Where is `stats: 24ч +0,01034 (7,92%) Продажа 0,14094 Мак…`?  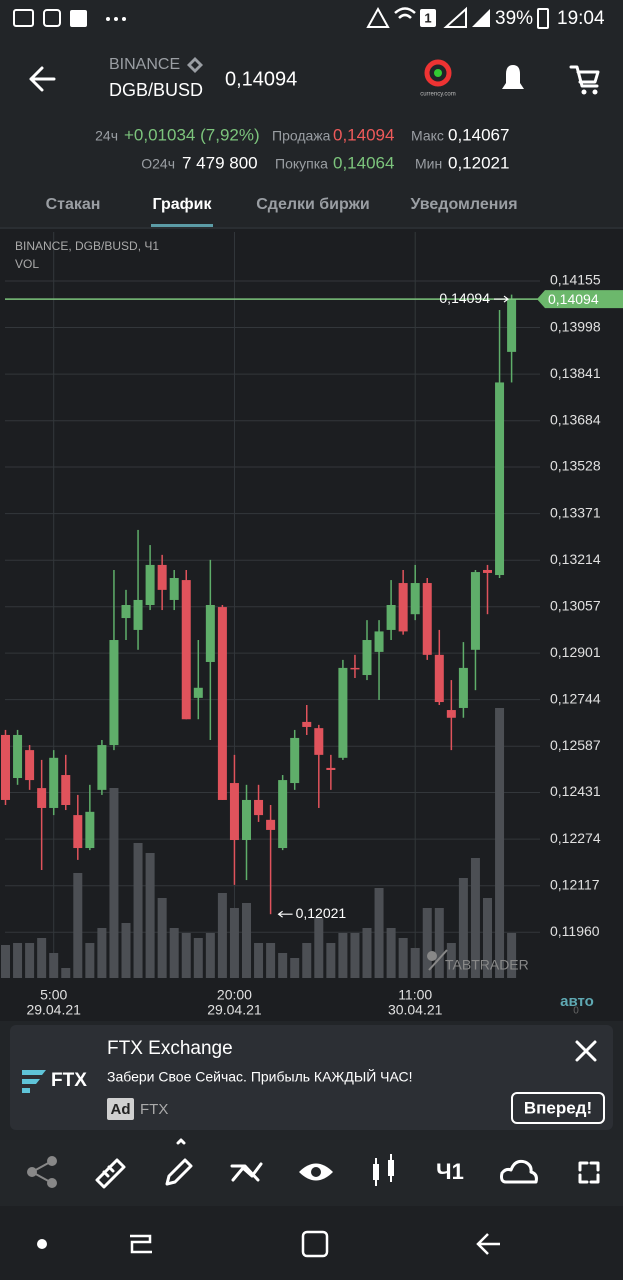 stats: 24ч +0,01034 (7,92%) Продажа 0,14094 Мак… is located at coordinates (302, 148).